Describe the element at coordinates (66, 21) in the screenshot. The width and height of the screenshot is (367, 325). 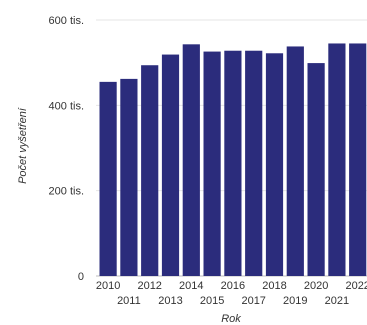
I see `y-tick-label: 600 tis.` at that location.